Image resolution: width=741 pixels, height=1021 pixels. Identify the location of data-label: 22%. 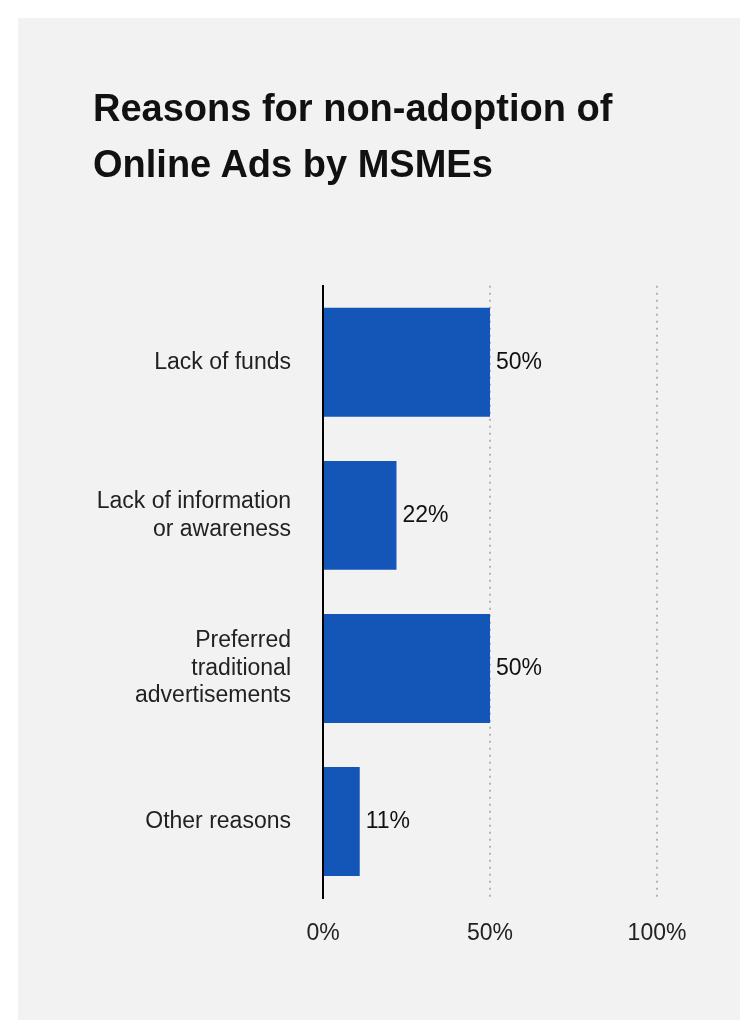
(425, 513).